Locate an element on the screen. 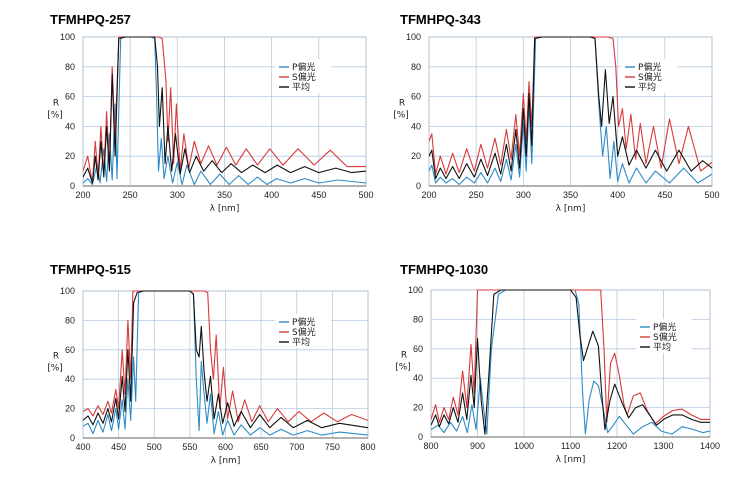  chart-title: TFMHPQ-343 is located at coordinates (440, 19).